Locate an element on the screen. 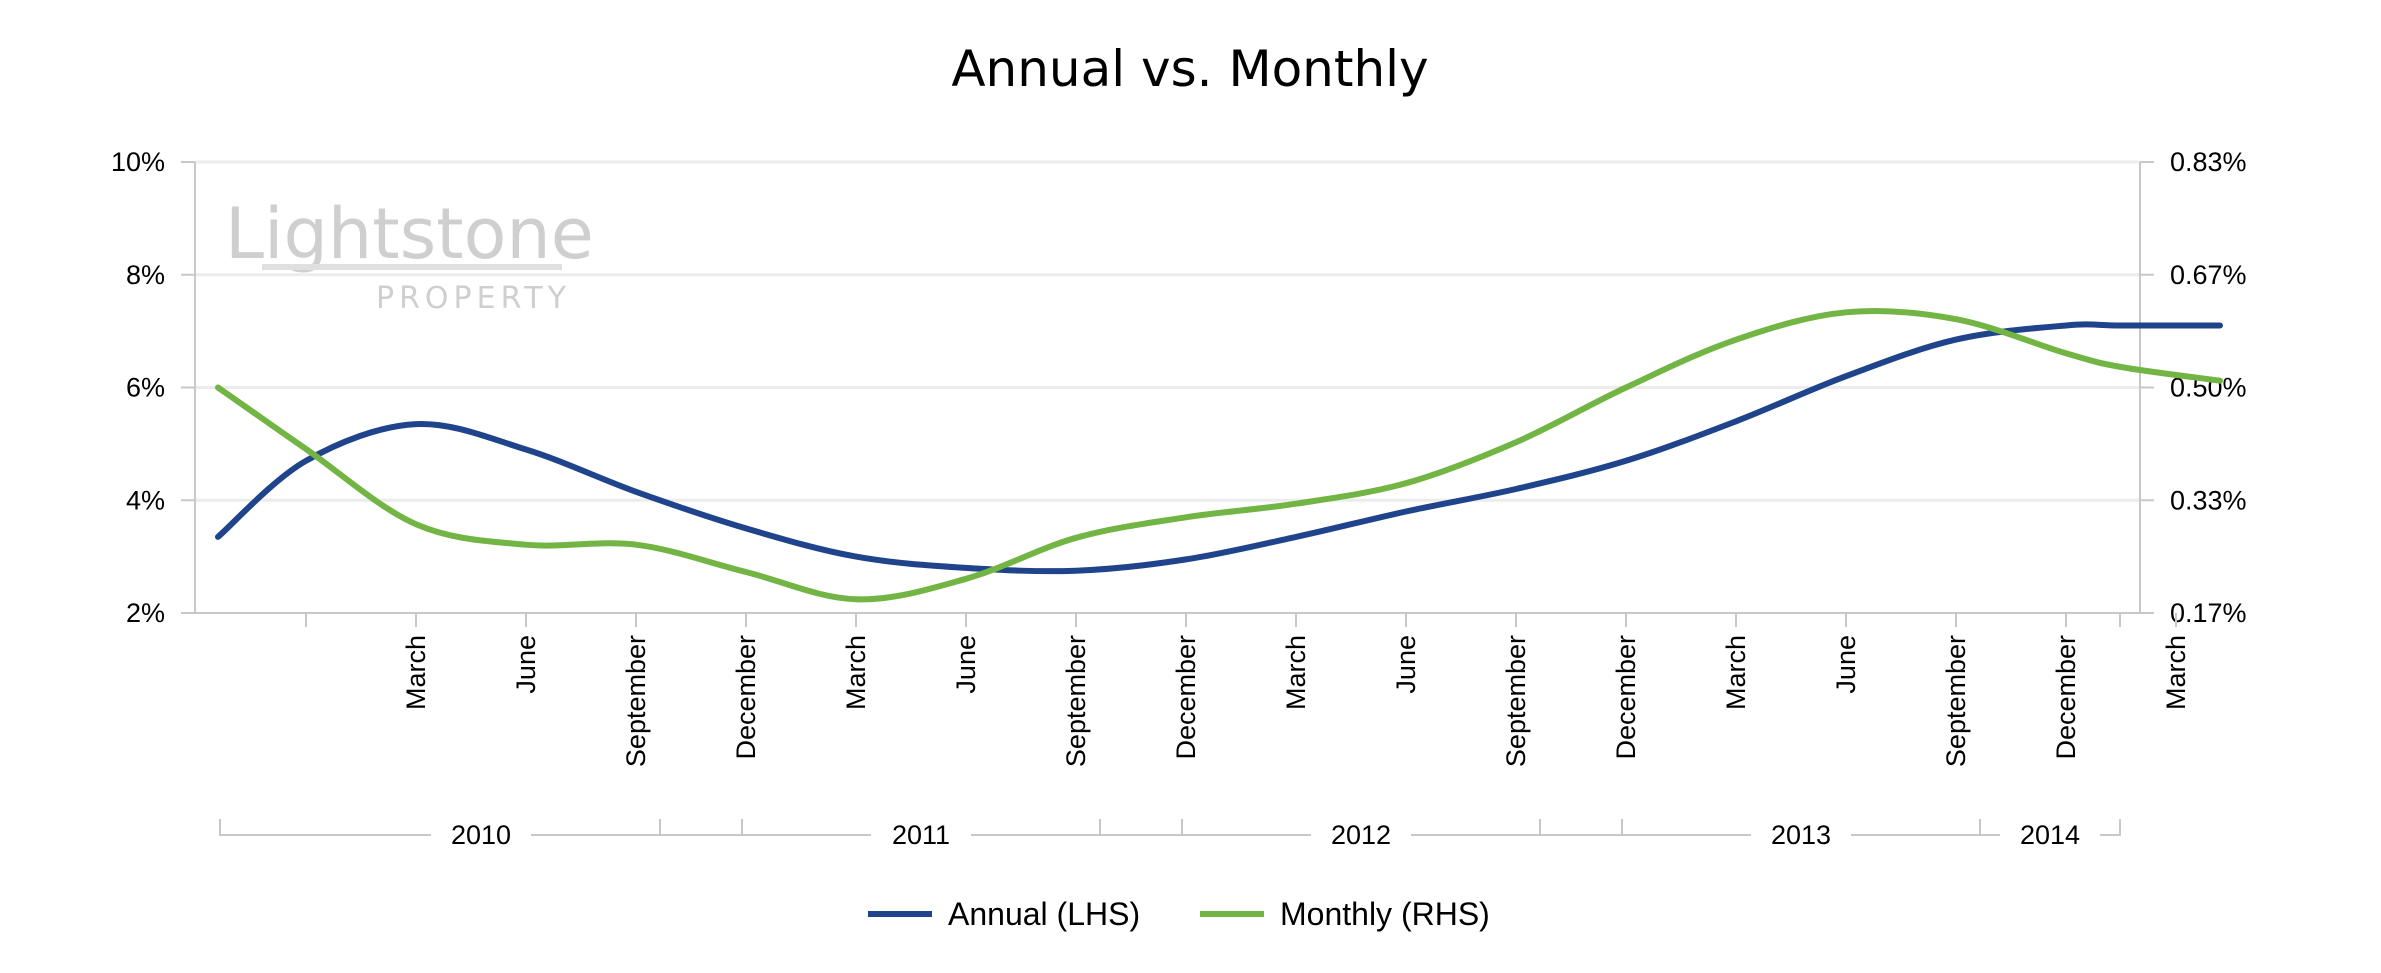  legend-label: Annual (LHS) is located at coordinates (1044, 914).